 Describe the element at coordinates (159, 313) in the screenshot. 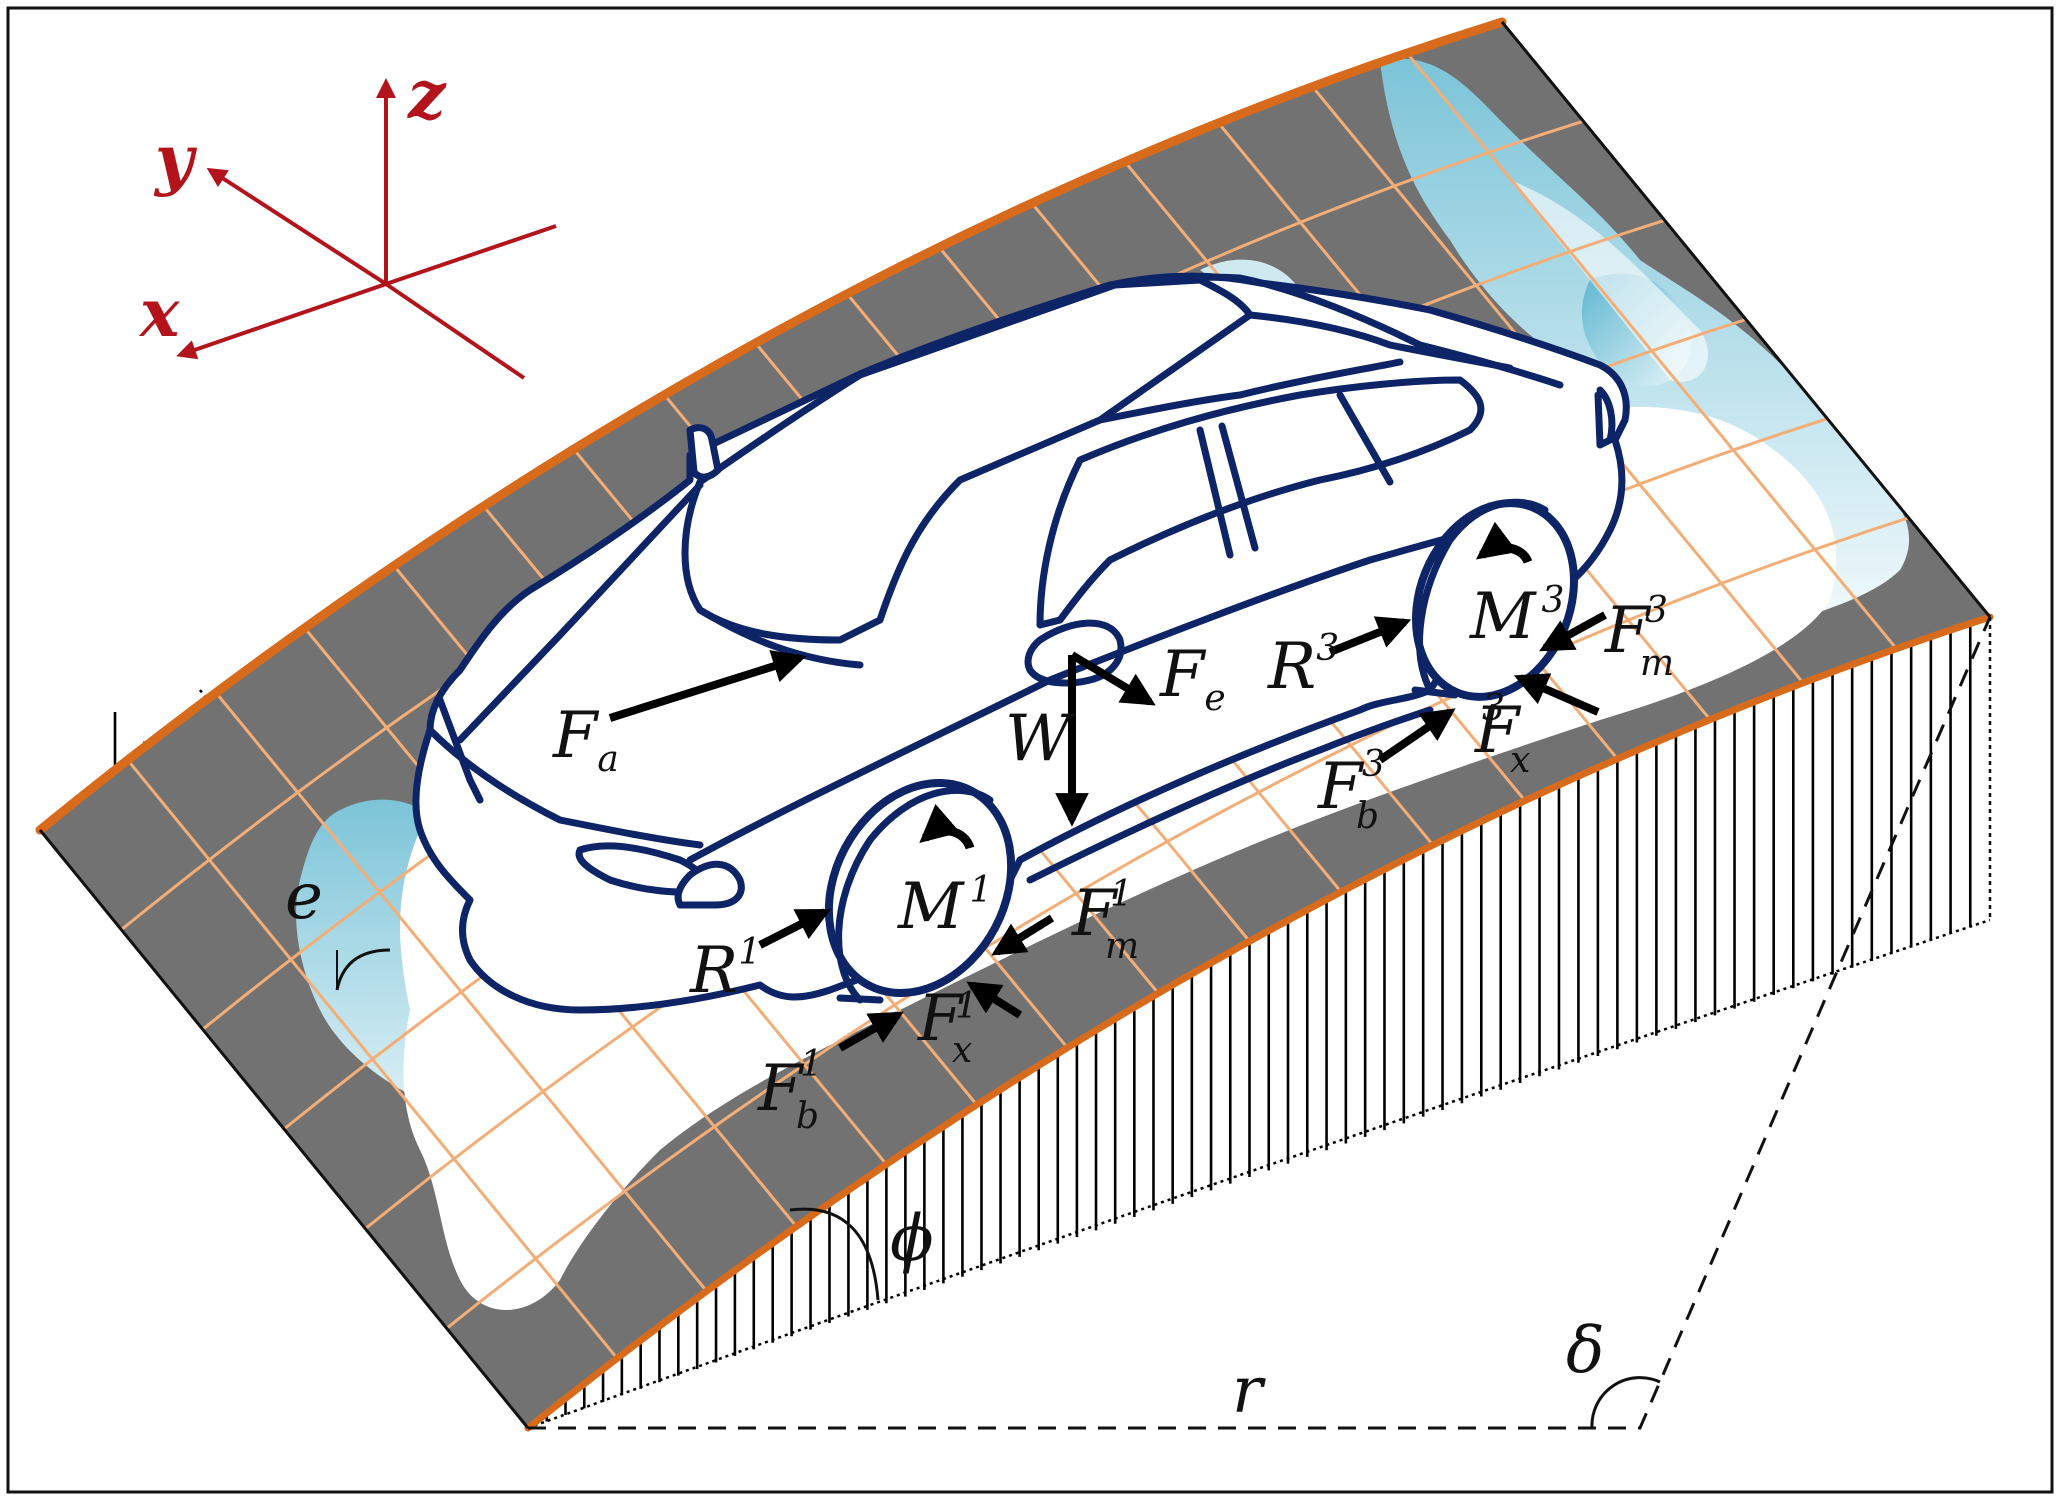

I see `x-axis-label: x` at that location.